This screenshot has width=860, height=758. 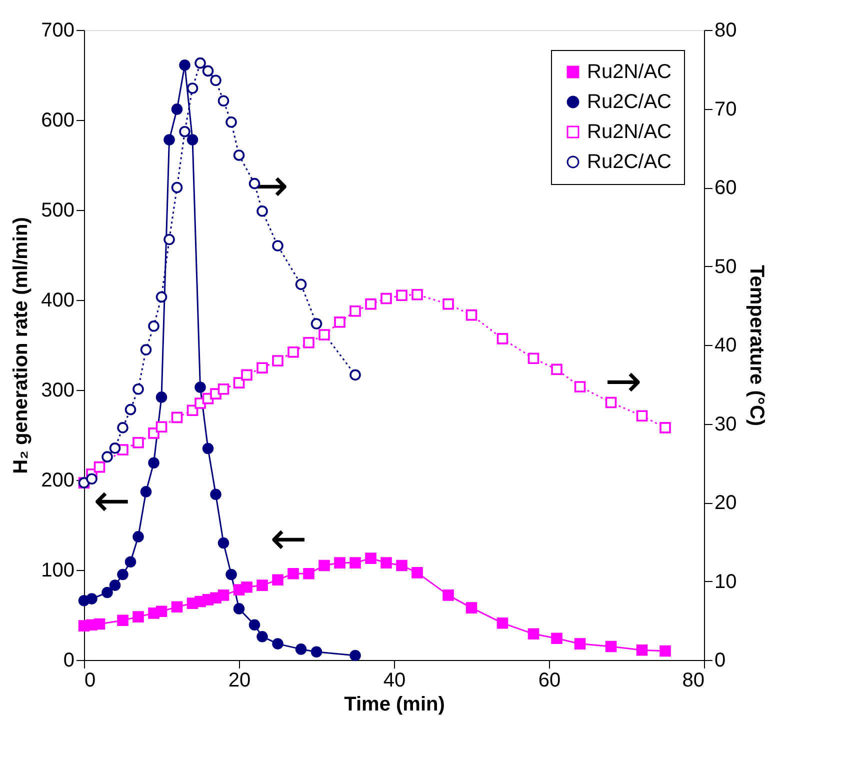 What do you see at coordinates (725, 345) in the screenshot?
I see `y2-tick-label: 40` at bounding box center [725, 345].